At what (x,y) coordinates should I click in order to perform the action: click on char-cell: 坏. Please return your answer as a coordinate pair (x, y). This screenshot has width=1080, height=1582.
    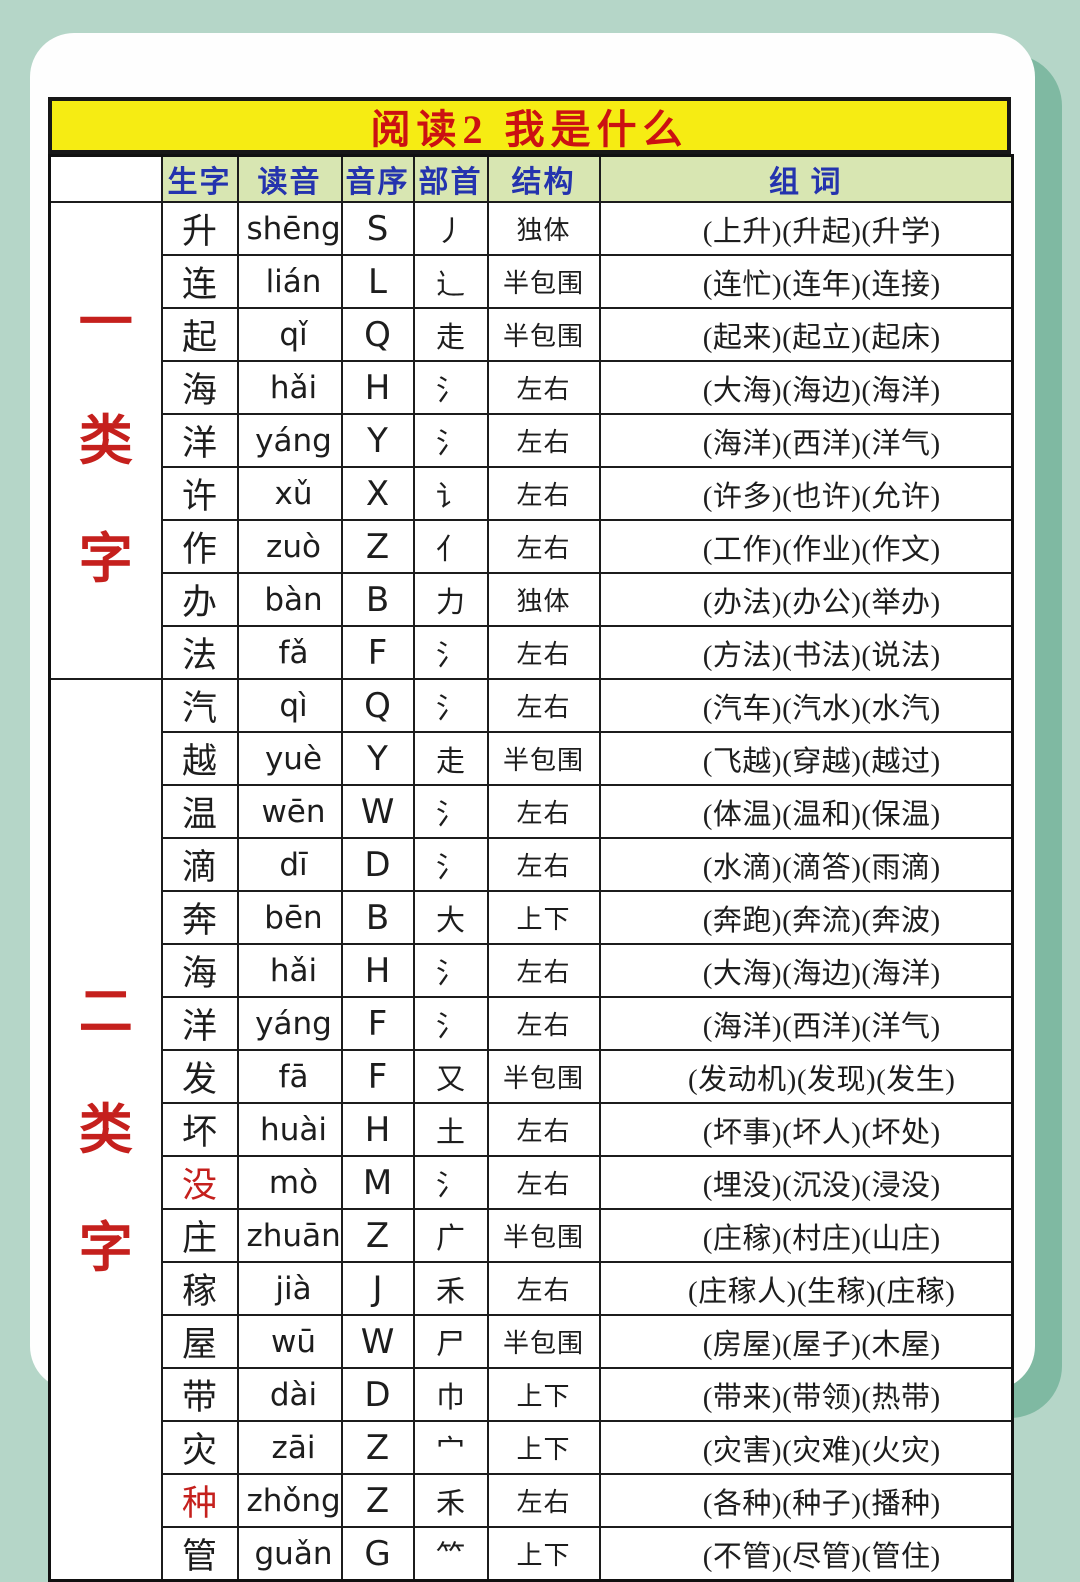
    Looking at the image, I should click on (199, 1129).